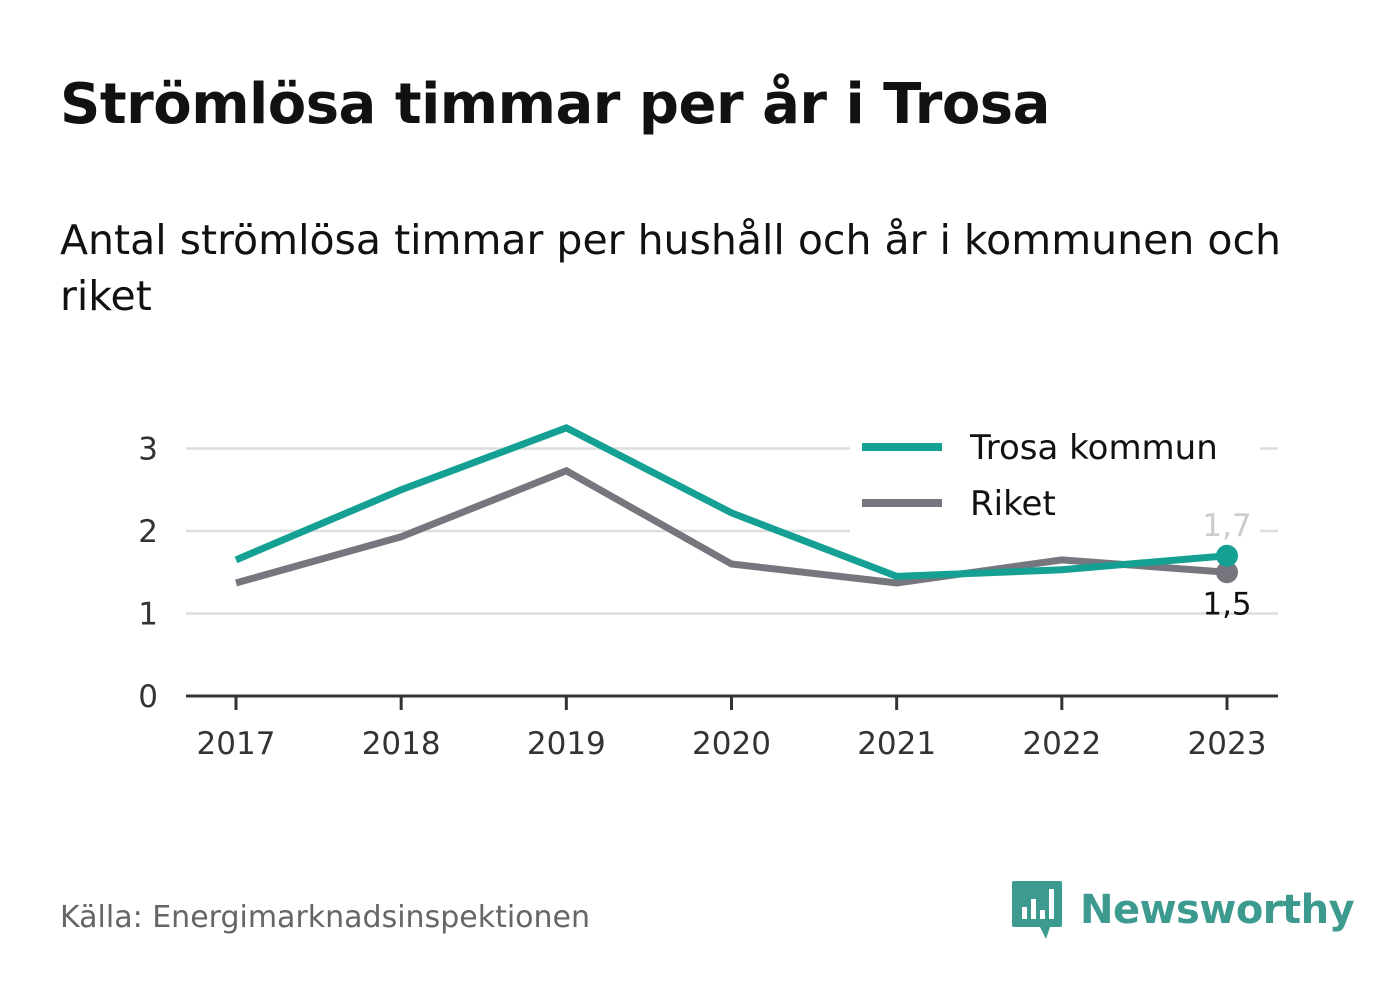 Image resolution: width=1382 pixels, height=999 pixels. Describe the element at coordinates (325, 917) in the screenshot. I see `source-note: Källa: Energimarknadsinspektionen` at that location.